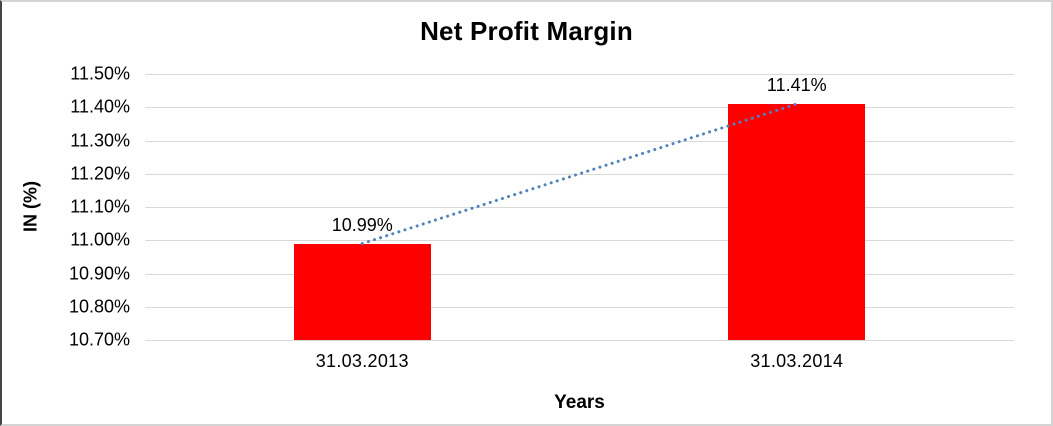 The height and width of the screenshot is (426, 1053). What do you see at coordinates (99, 306) in the screenshot?
I see `y-axis-tick-label: 10.80%` at bounding box center [99, 306].